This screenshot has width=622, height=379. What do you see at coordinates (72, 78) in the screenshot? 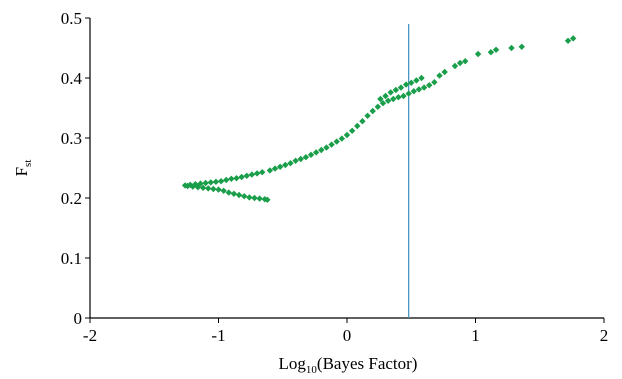
I see `y-tick-label: 0.4` at bounding box center [72, 78].